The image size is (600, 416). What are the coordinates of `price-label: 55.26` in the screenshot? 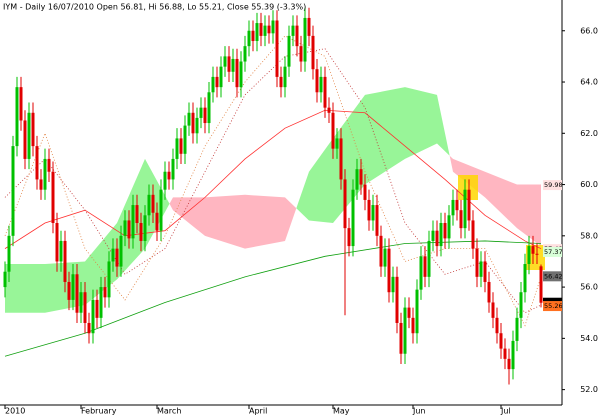 It's located at (553, 306).